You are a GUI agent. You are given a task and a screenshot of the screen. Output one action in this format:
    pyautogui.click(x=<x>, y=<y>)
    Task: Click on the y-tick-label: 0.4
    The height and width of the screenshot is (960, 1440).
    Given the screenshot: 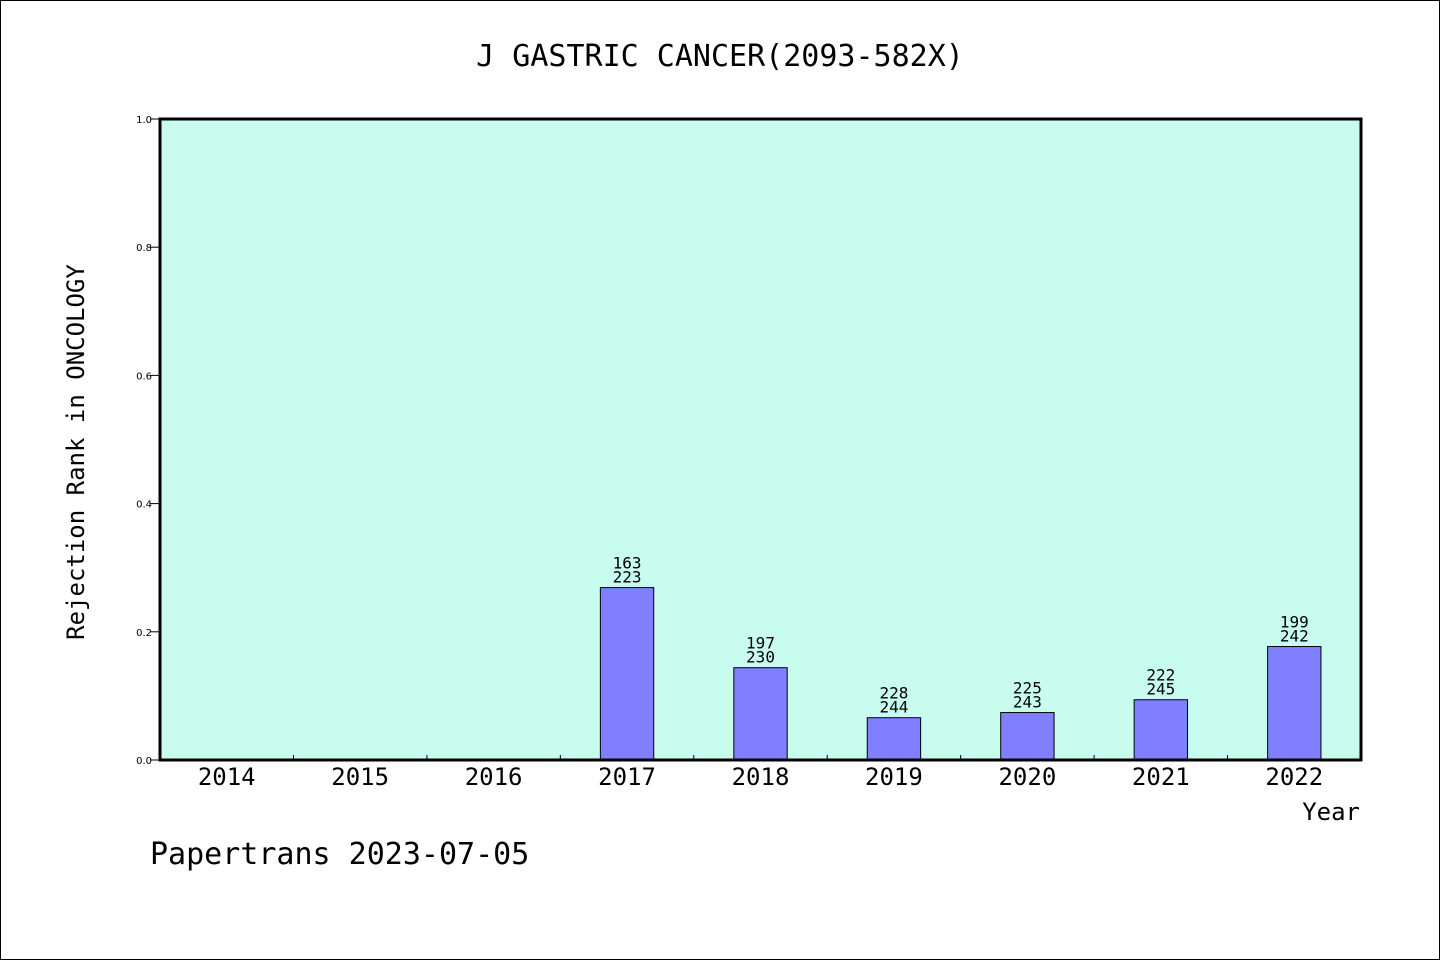 What is the action you would take?
    pyautogui.click(x=144, y=505)
    